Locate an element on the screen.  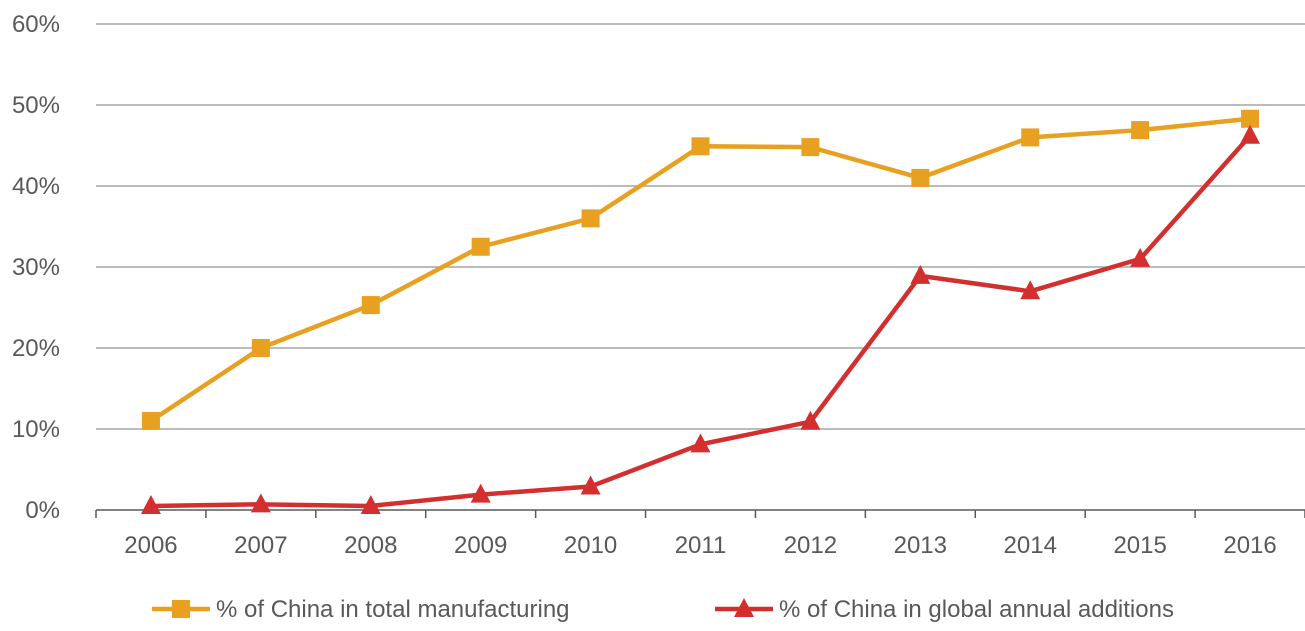
y-tick-label: 40% is located at coordinates (36, 186).